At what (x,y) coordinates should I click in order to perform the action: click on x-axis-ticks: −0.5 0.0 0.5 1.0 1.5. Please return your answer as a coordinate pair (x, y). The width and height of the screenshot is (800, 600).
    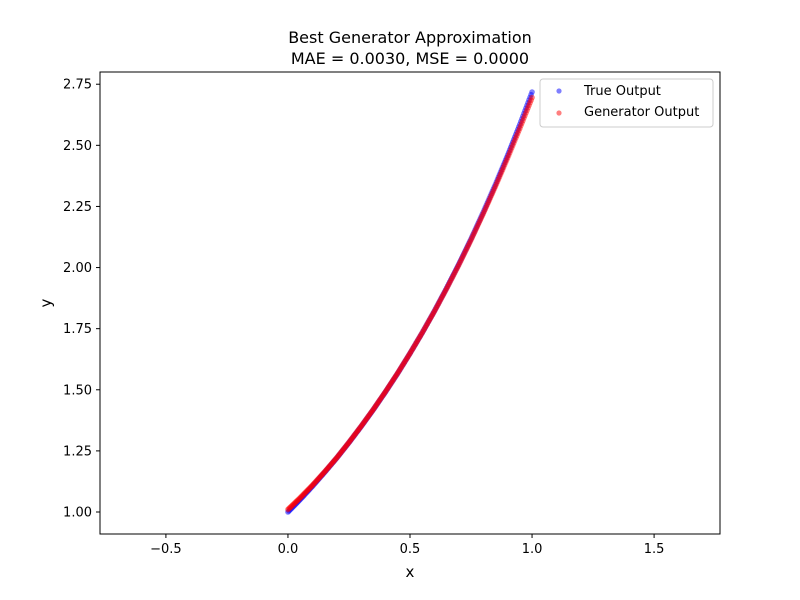
    Looking at the image, I should click on (407, 545).